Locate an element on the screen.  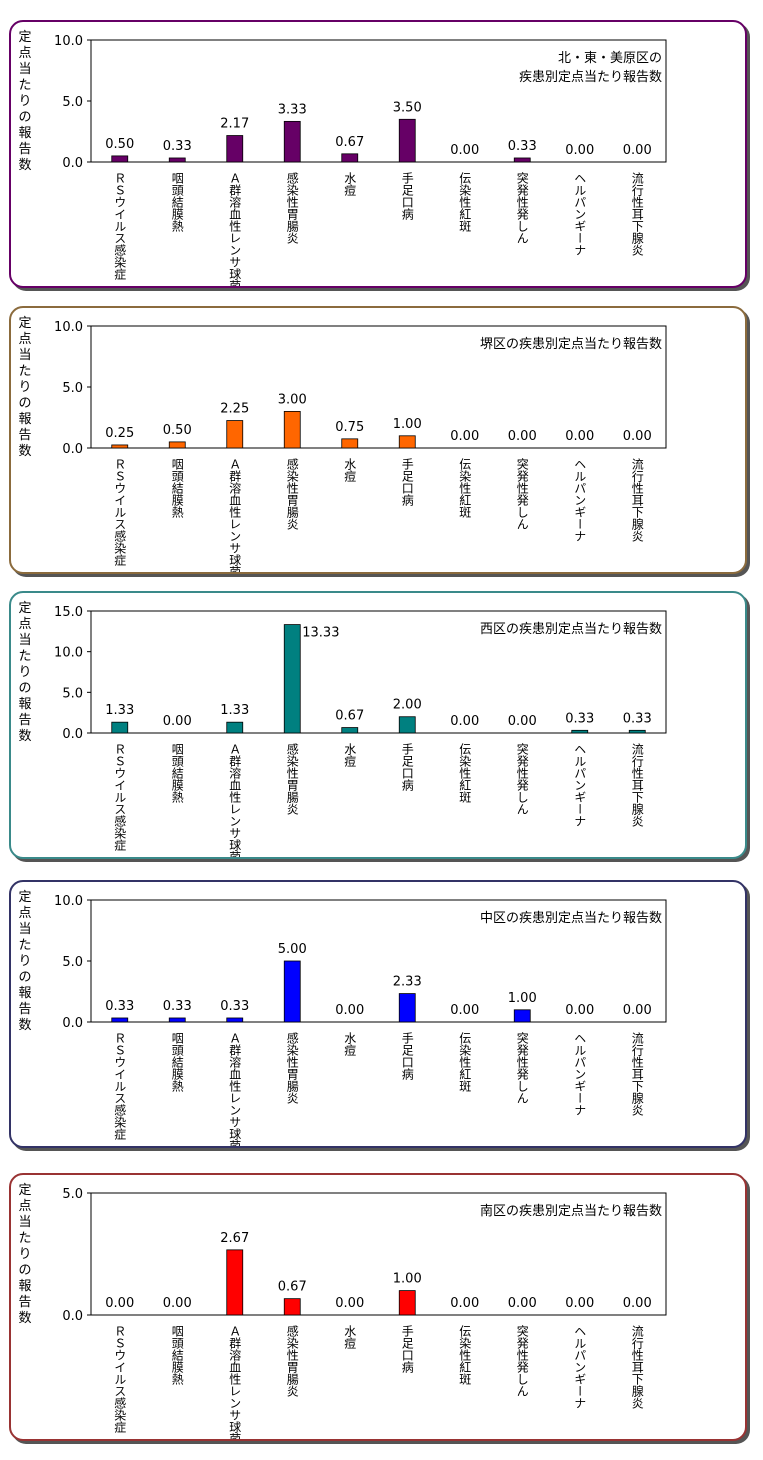
data-label: 3.50 is located at coordinates (407, 107).